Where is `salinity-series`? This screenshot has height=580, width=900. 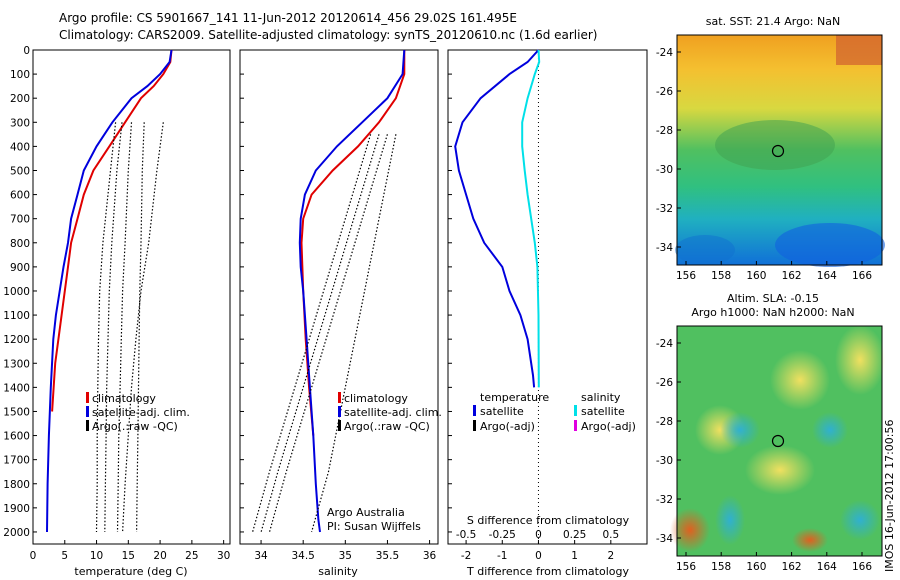 salinity-series is located at coordinates (329, 291).